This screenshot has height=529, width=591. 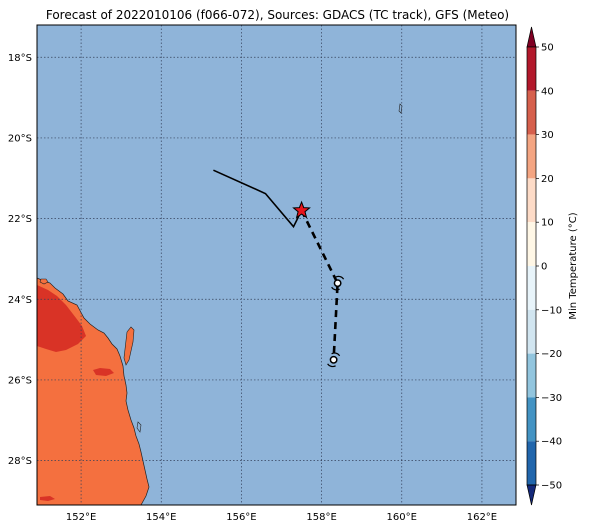 What do you see at coordinates (161, 517) in the screenshot?
I see `lon-tick-label: 154°E` at bounding box center [161, 517].